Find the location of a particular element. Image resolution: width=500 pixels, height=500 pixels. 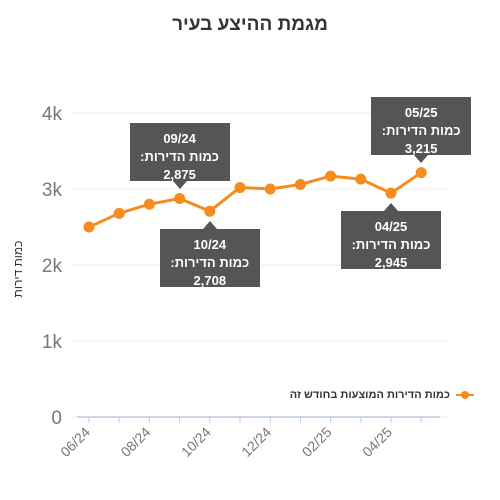

callout-value: 2,708 is located at coordinates (210, 281).